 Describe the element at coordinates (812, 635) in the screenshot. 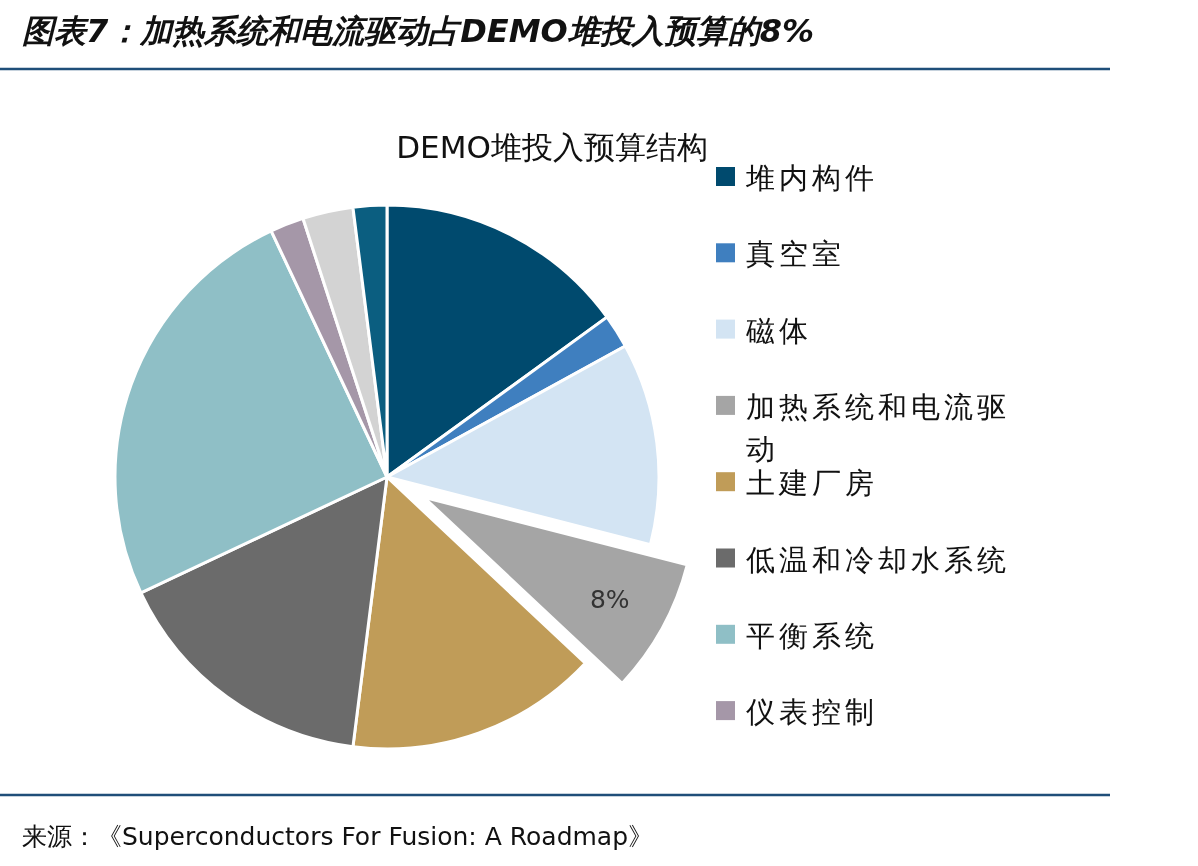

I see `legend-label: 平衡系统` at that location.